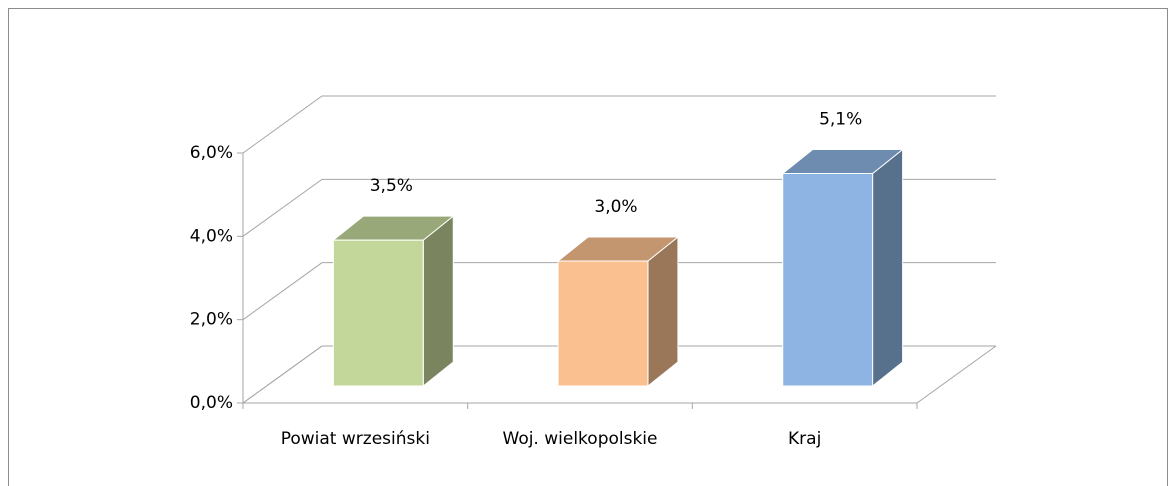  I want to click on x-tick-label: Woj. wielkopolskie, so click(580, 439).